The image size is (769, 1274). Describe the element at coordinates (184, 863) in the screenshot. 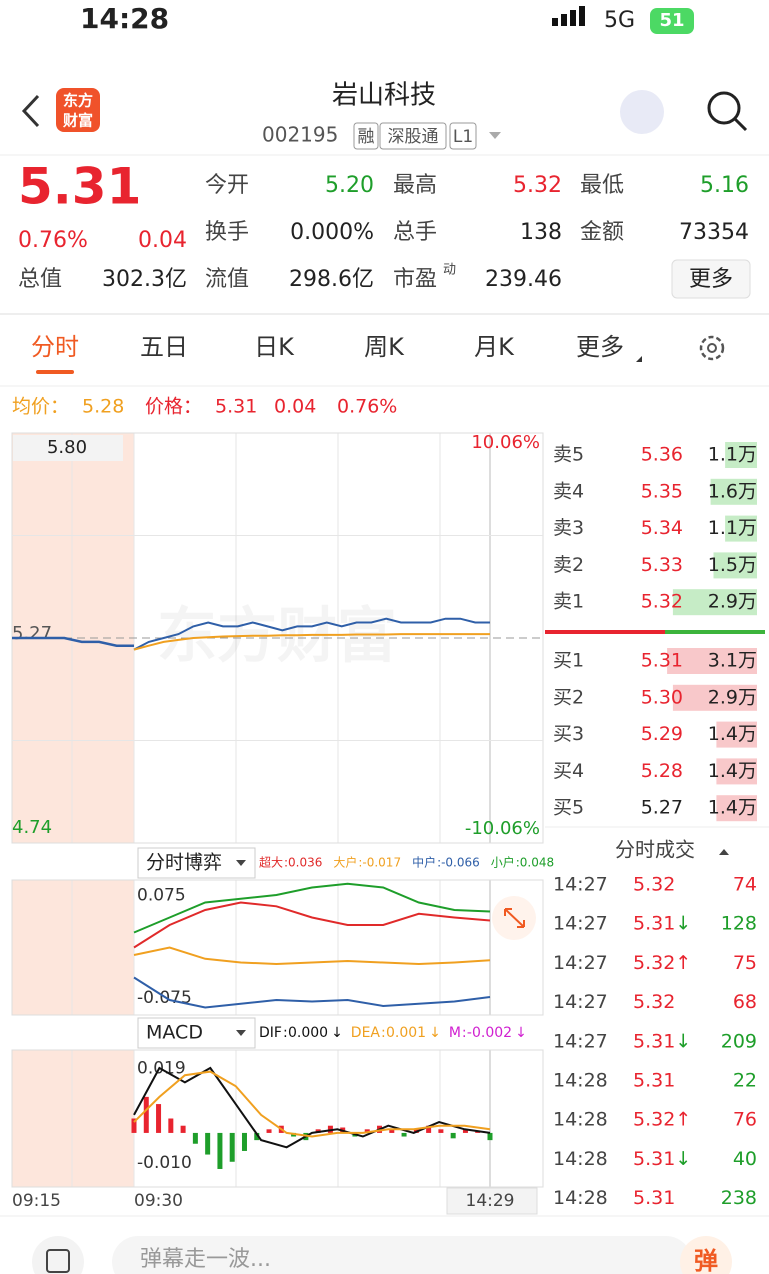

I see `indicator-title: 分时博弈` at that location.